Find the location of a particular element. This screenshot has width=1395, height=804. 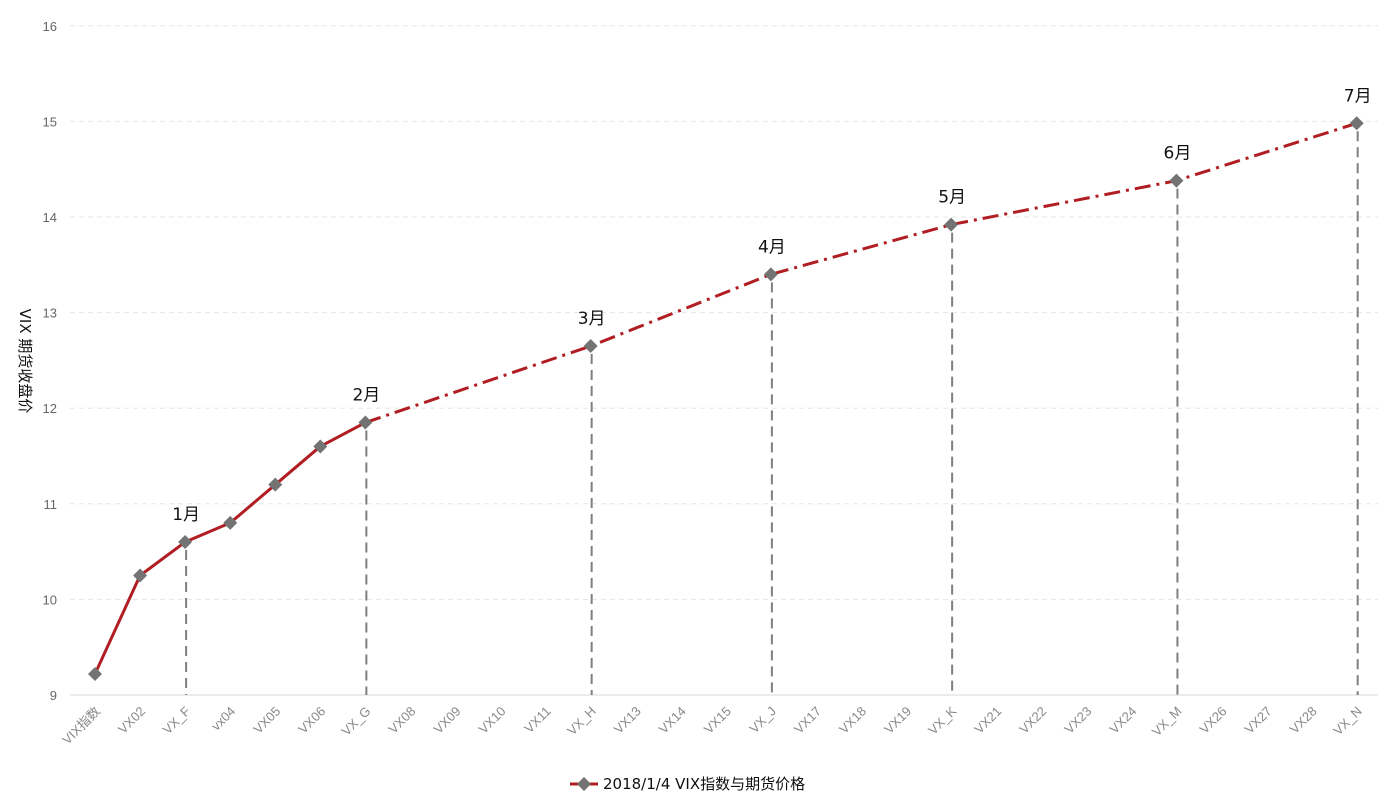

x-tick-label: VX24 is located at coordinates (1122, 720).